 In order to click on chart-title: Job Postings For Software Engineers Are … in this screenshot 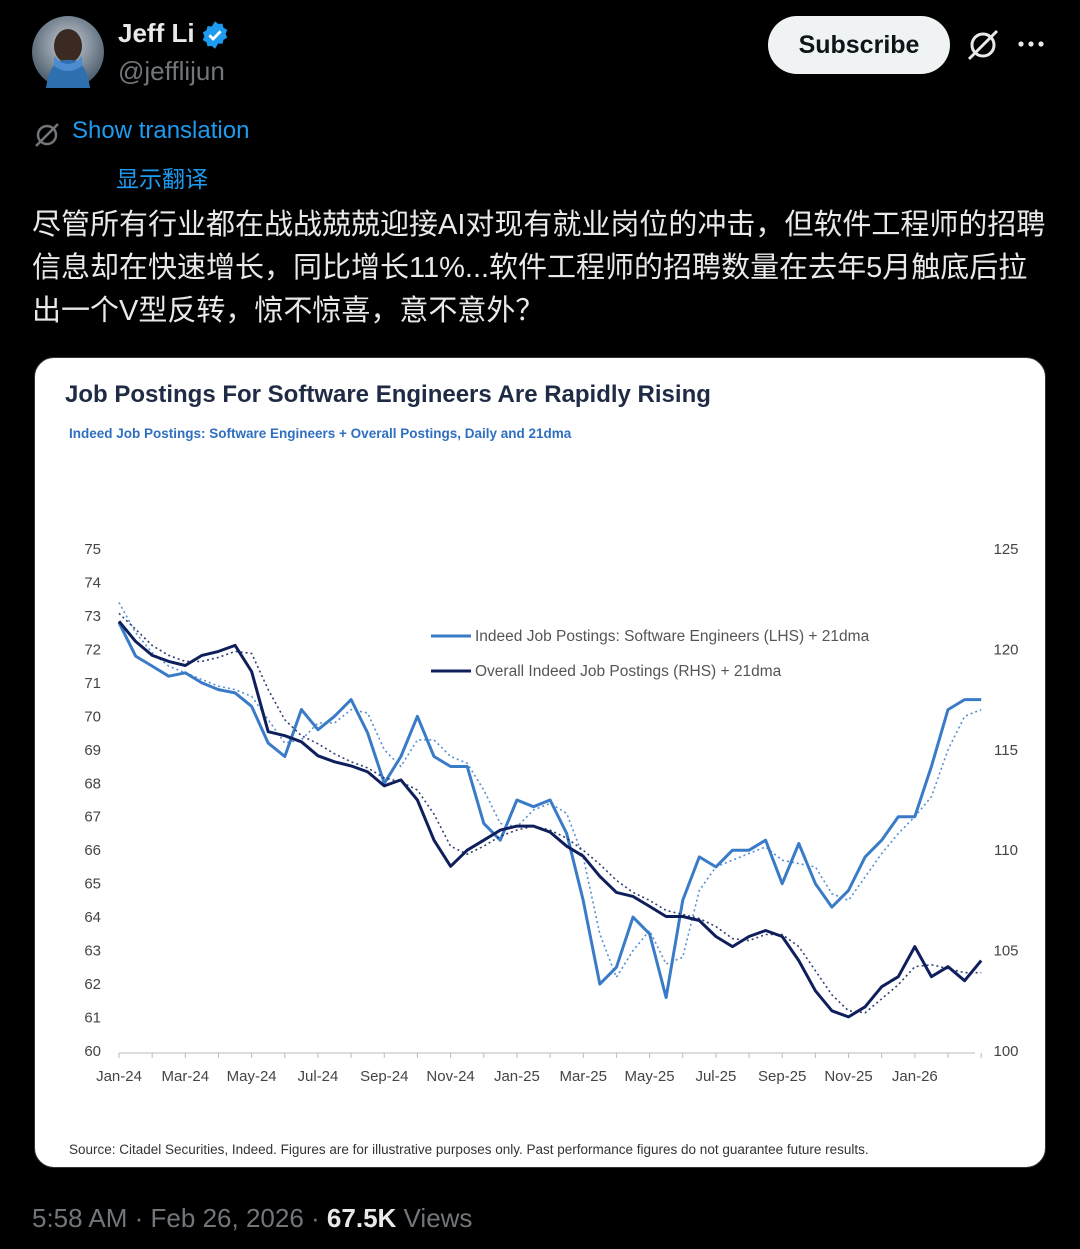, I will do `click(388, 394)`.